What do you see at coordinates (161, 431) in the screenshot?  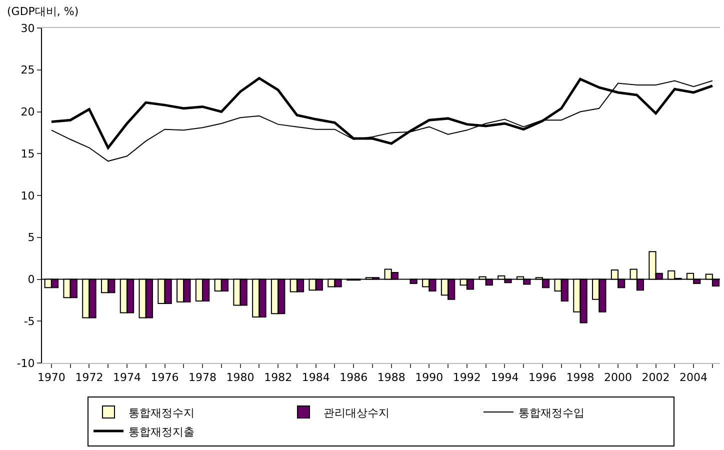 I see `legend-label: 통합재정지출` at bounding box center [161, 431].